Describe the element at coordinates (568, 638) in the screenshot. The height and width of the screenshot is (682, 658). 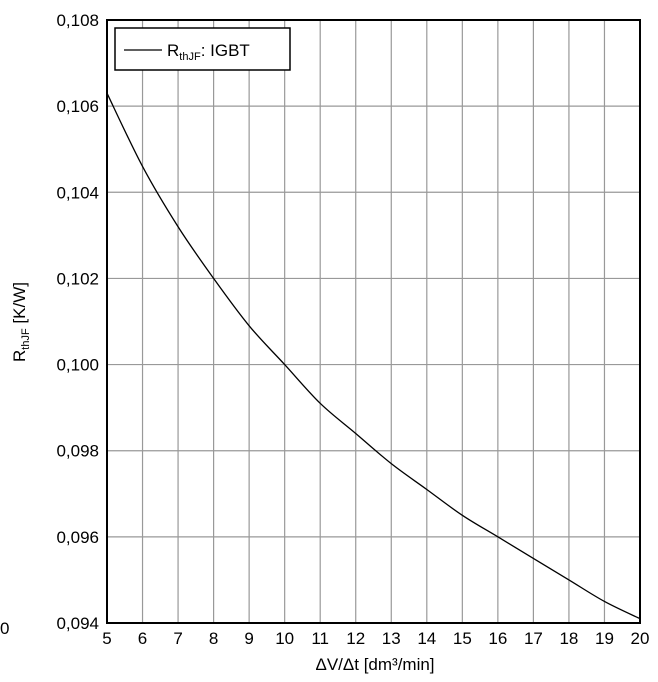
I see `x-tick-label: 18` at that location.